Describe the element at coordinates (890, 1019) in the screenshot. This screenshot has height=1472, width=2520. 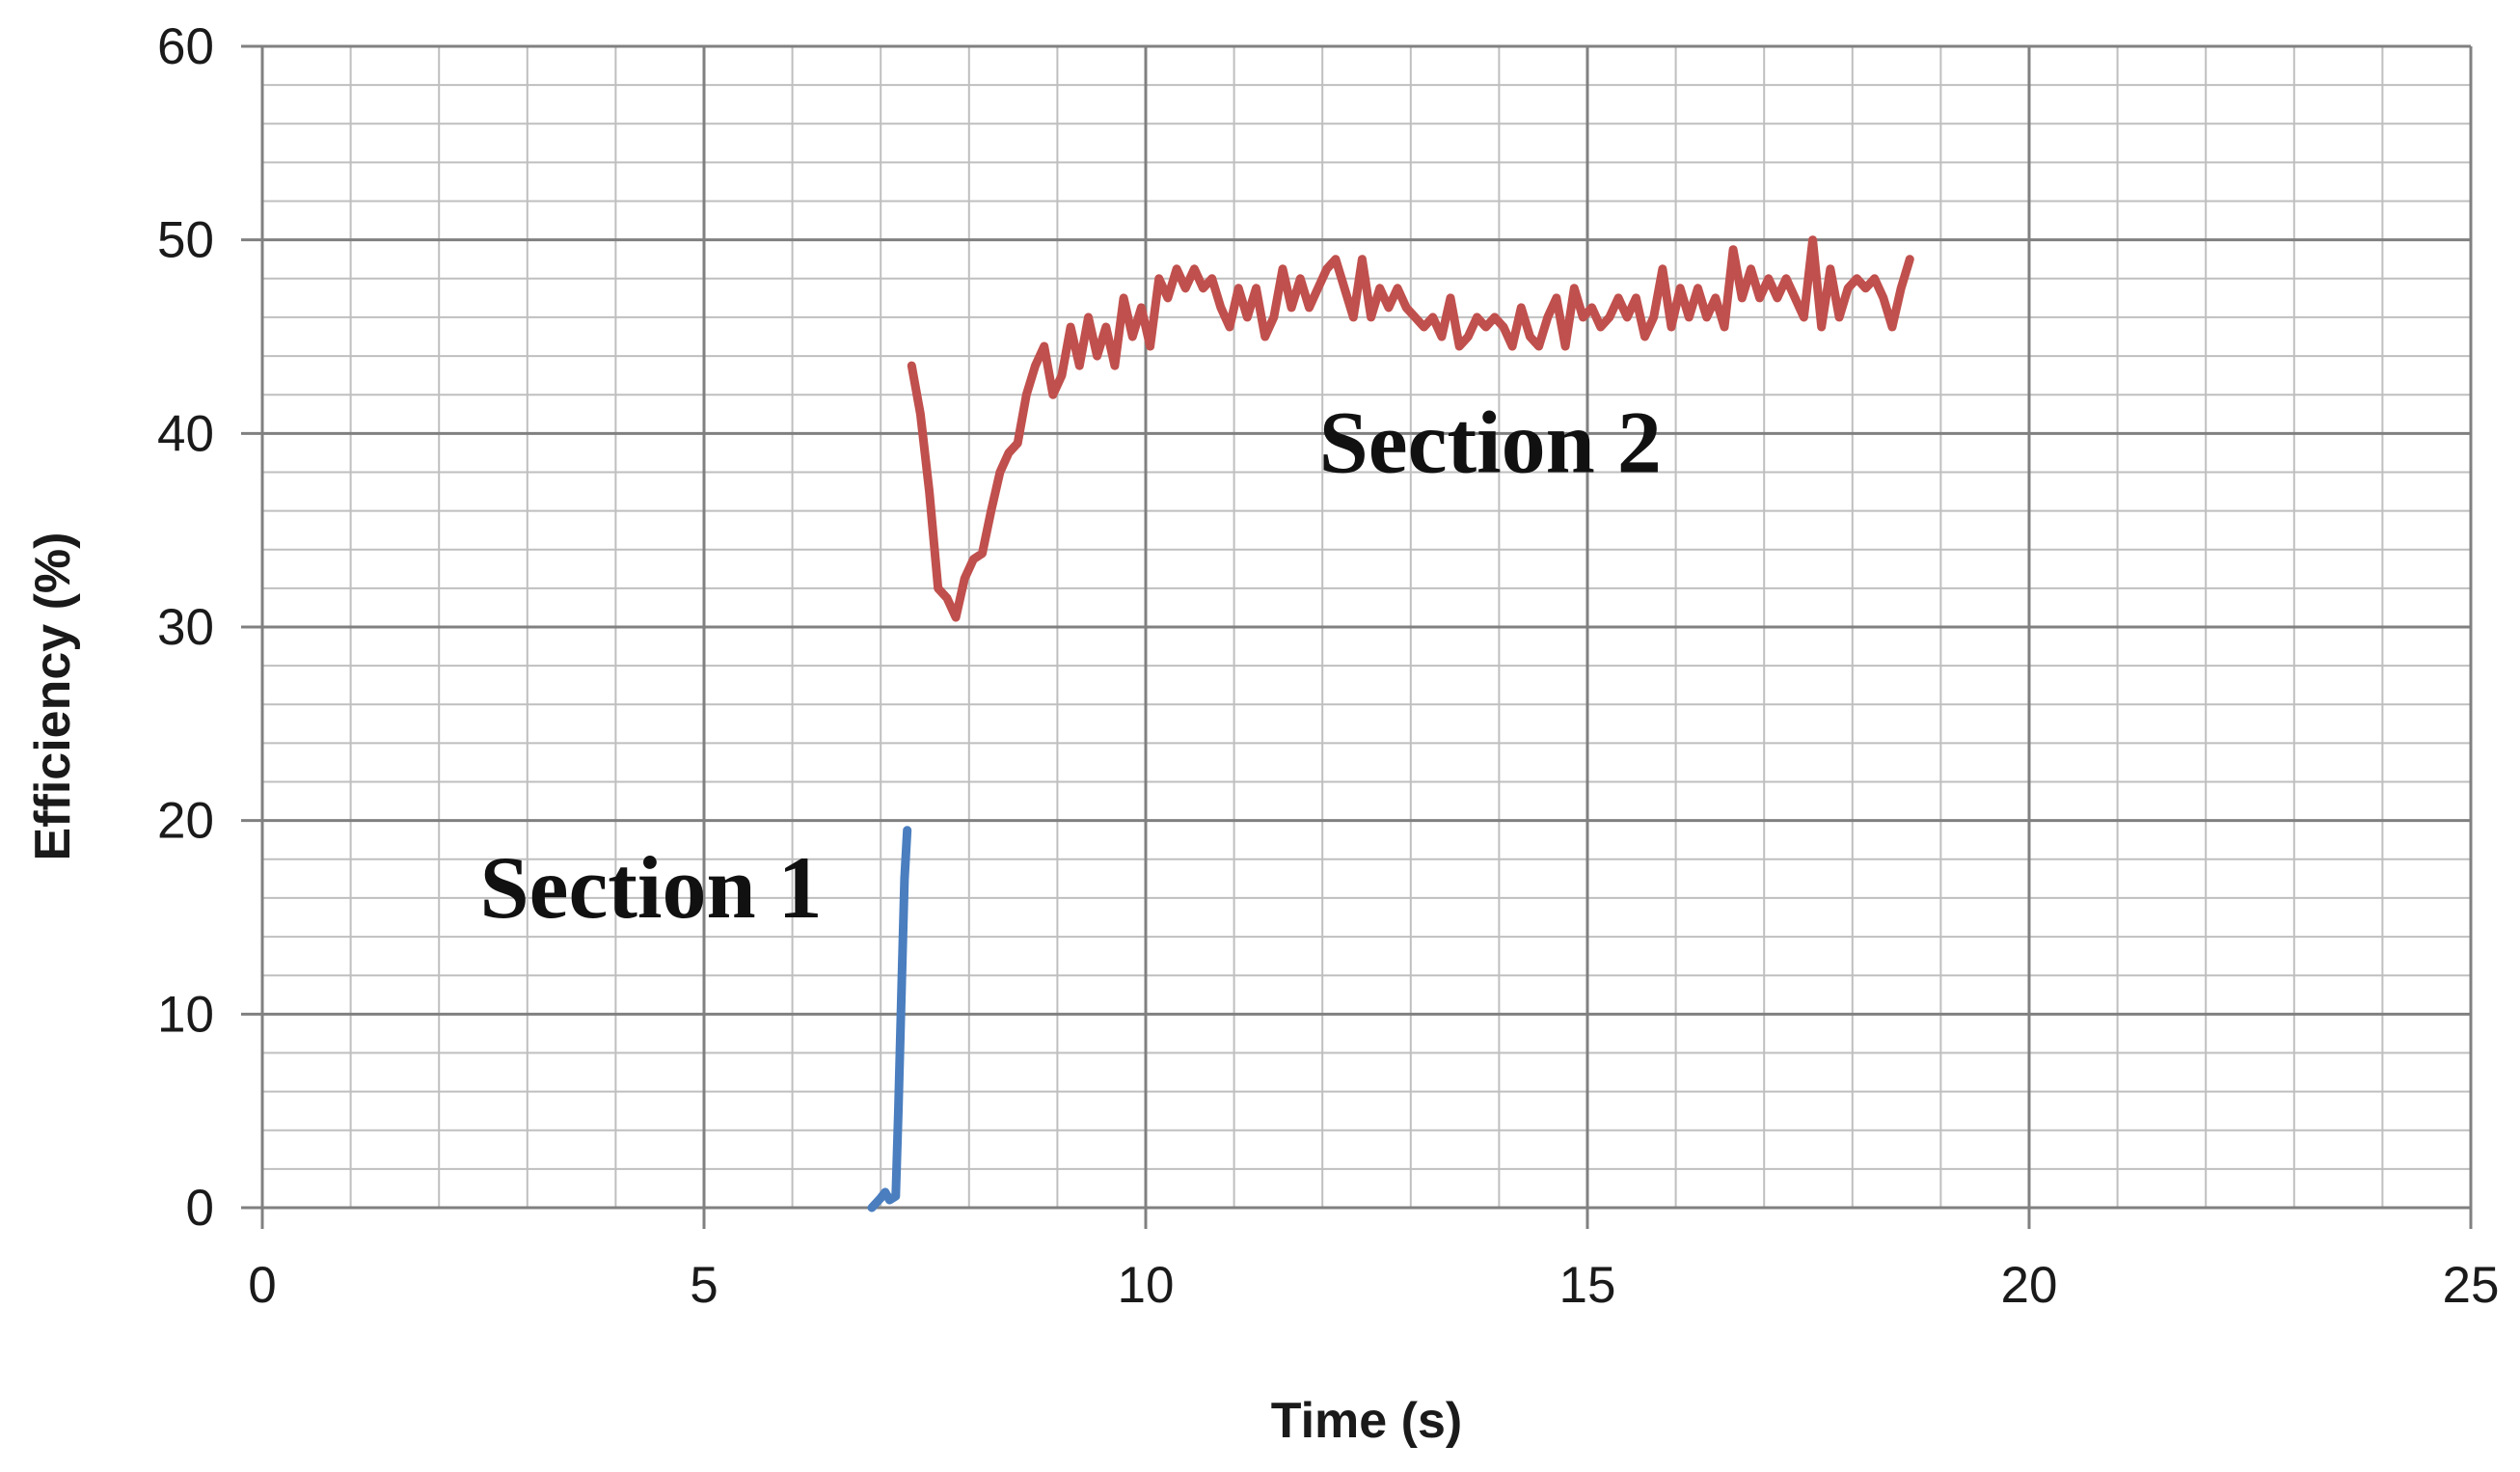
I see `section-1-line` at that location.